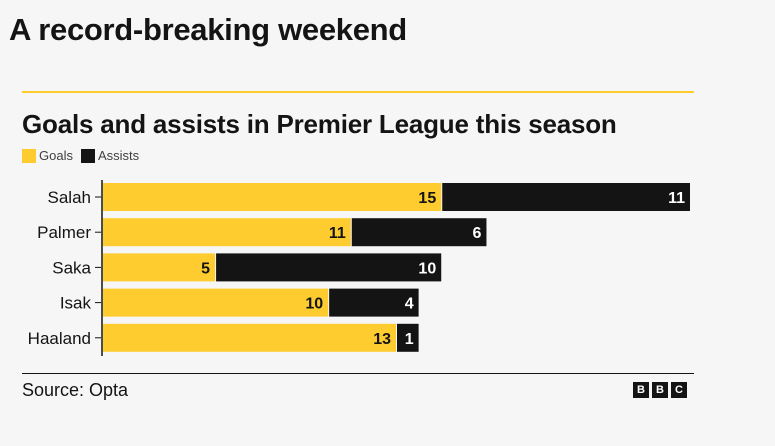 The height and width of the screenshot is (446, 775). Describe the element at coordinates (64, 232) in the screenshot. I see `category-label-palmer: Palmer` at that location.